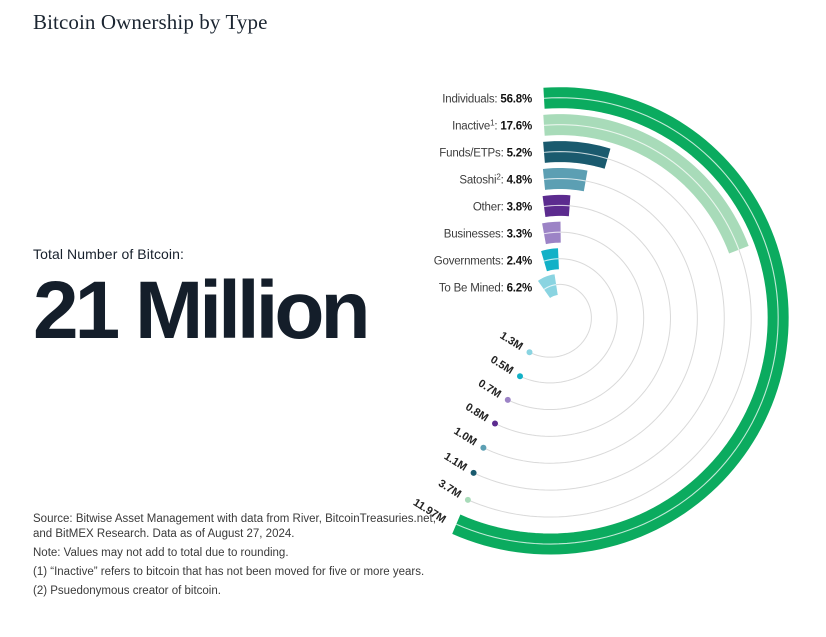  I want to click on amount-label-other: 0.8M, so click(476, 412).